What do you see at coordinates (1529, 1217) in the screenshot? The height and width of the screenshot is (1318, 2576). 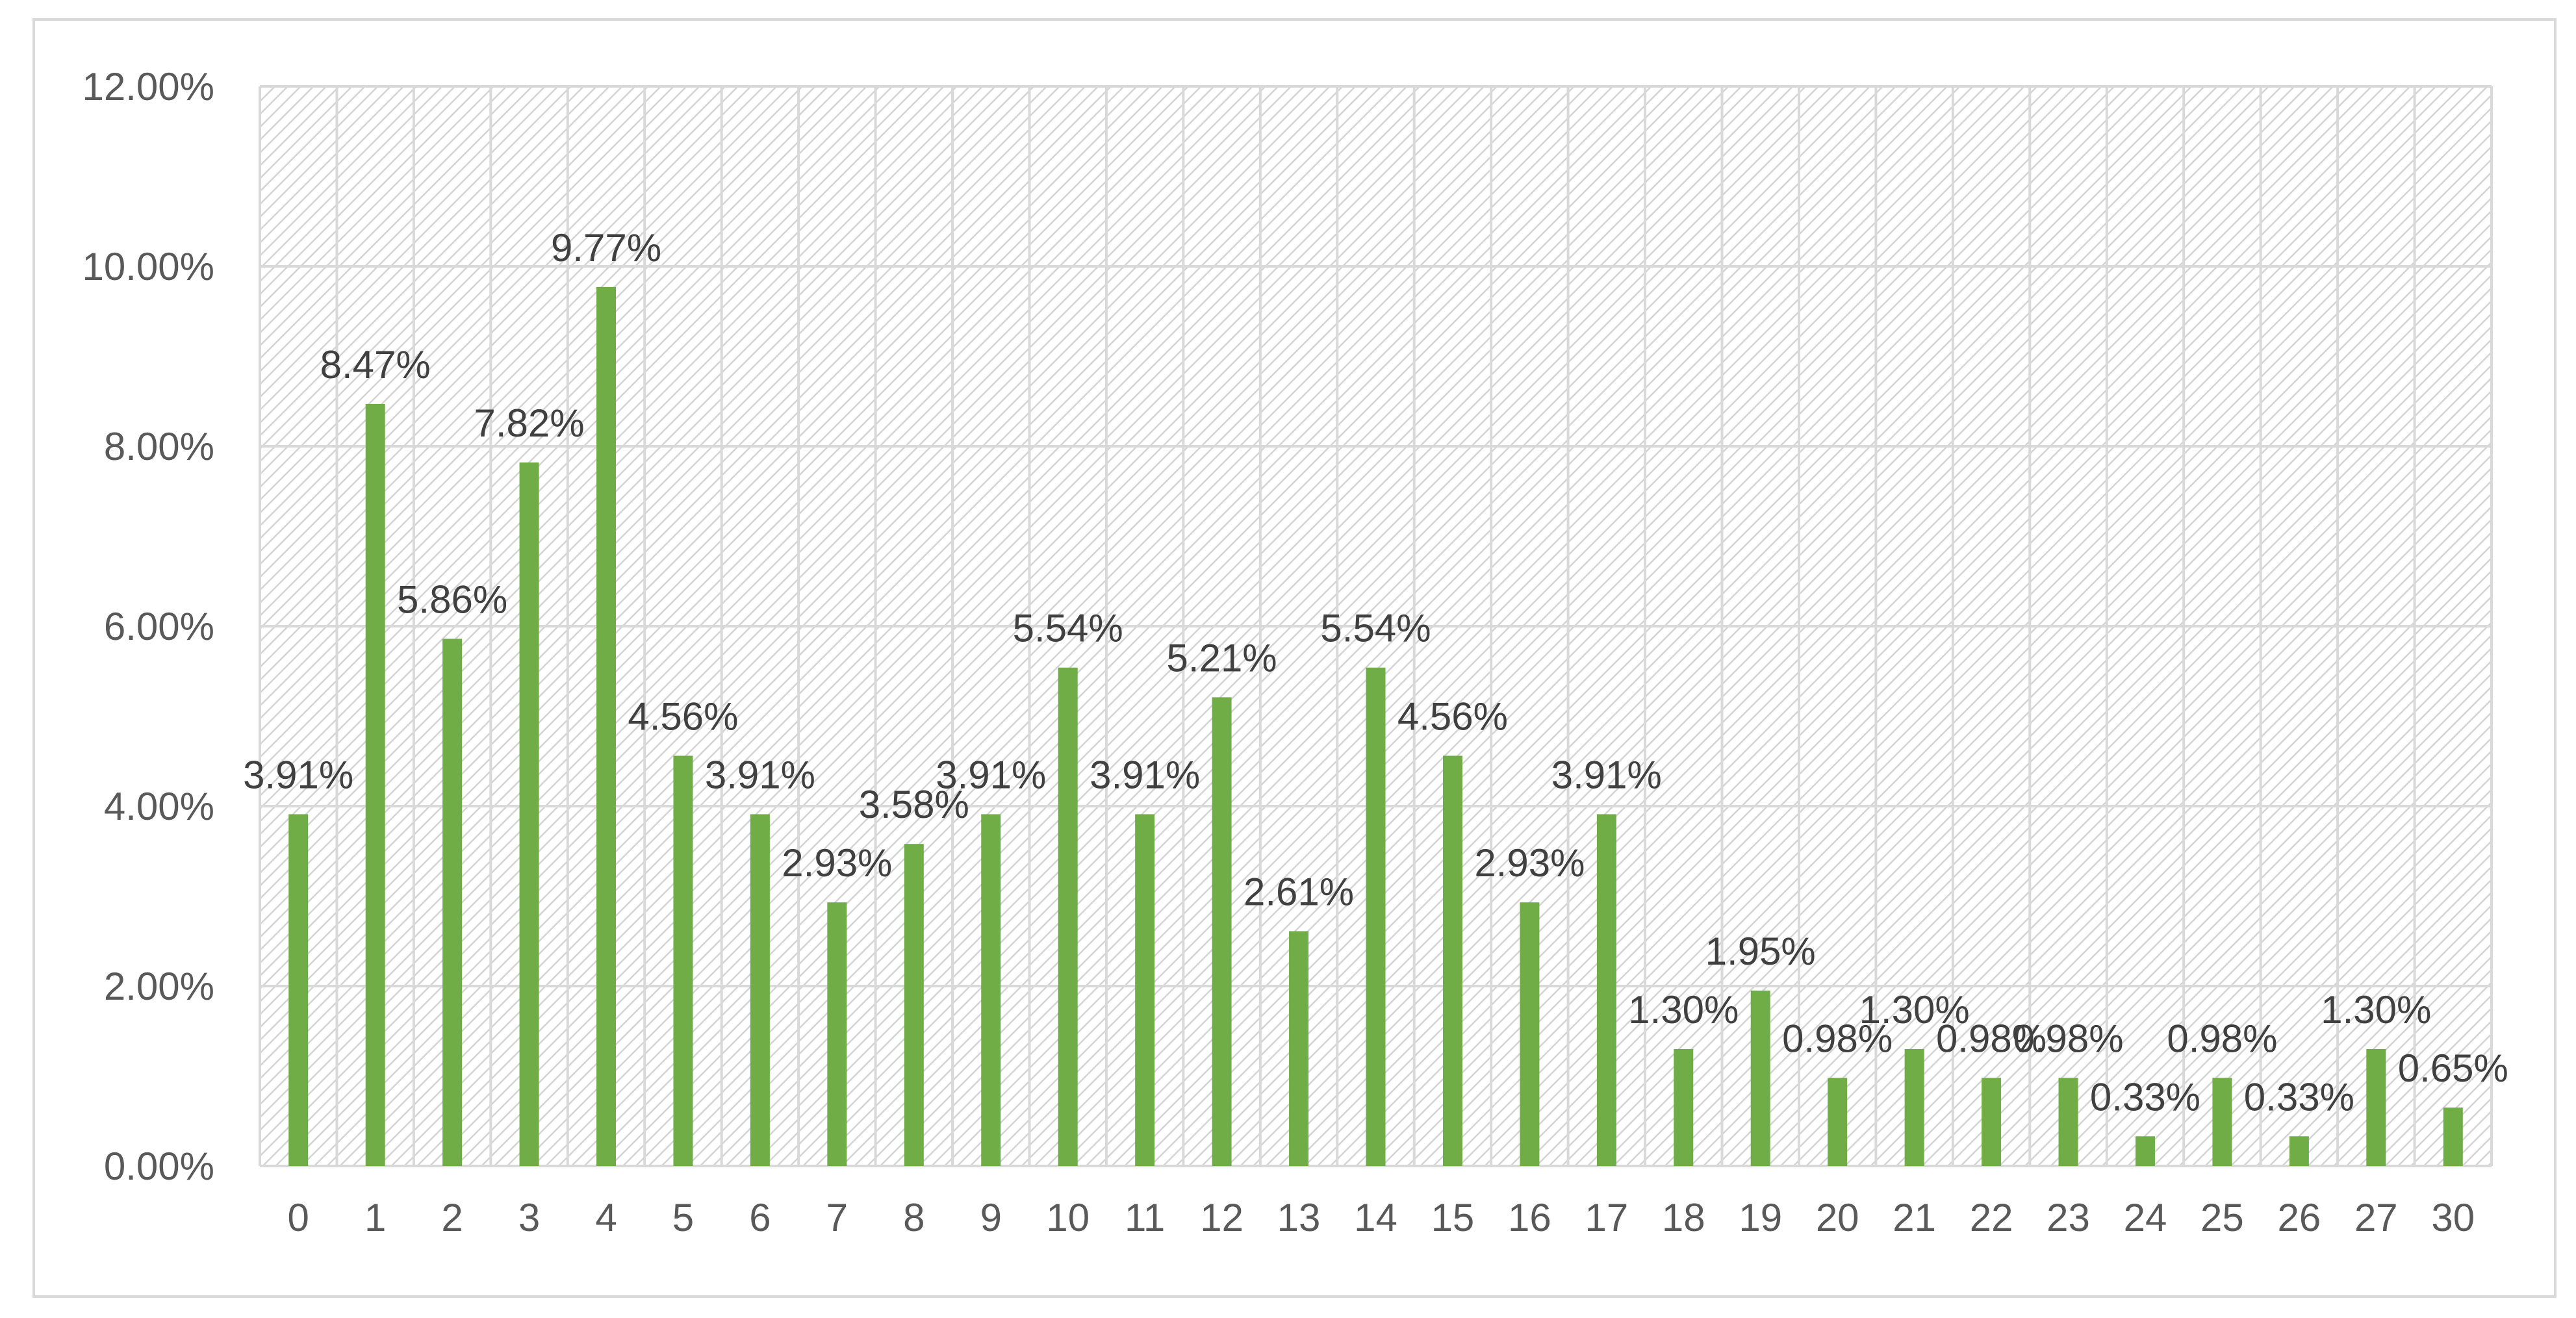 I see `x-tick-label: 16` at bounding box center [1529, 1217].